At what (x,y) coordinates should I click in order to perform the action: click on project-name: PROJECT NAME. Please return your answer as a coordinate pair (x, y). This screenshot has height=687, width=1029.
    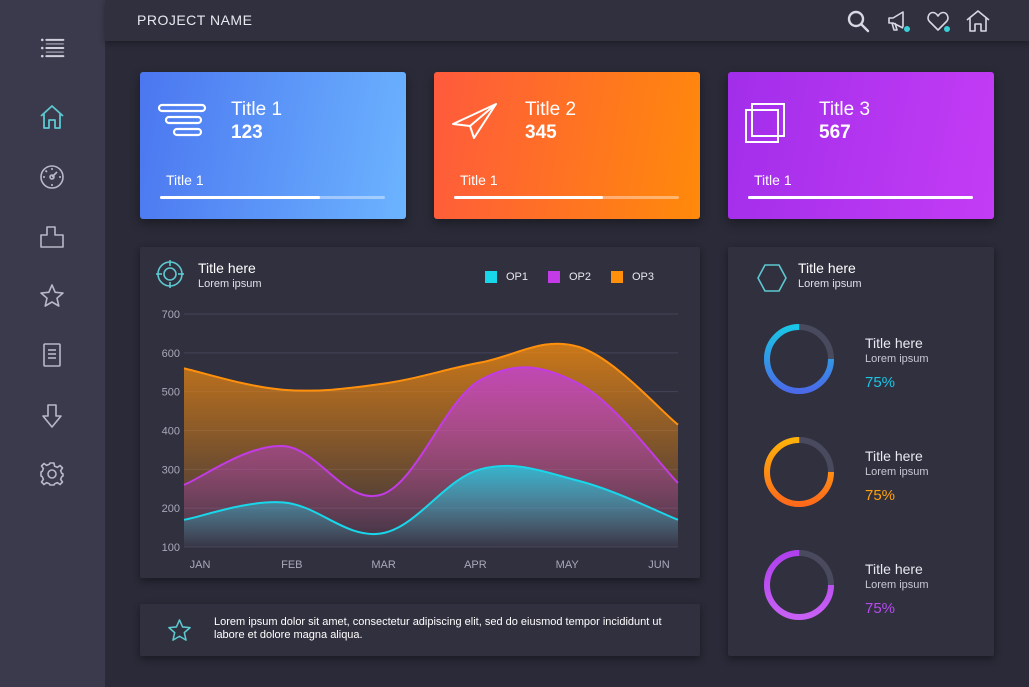
    Looking at the image, I should click on (195, 20).